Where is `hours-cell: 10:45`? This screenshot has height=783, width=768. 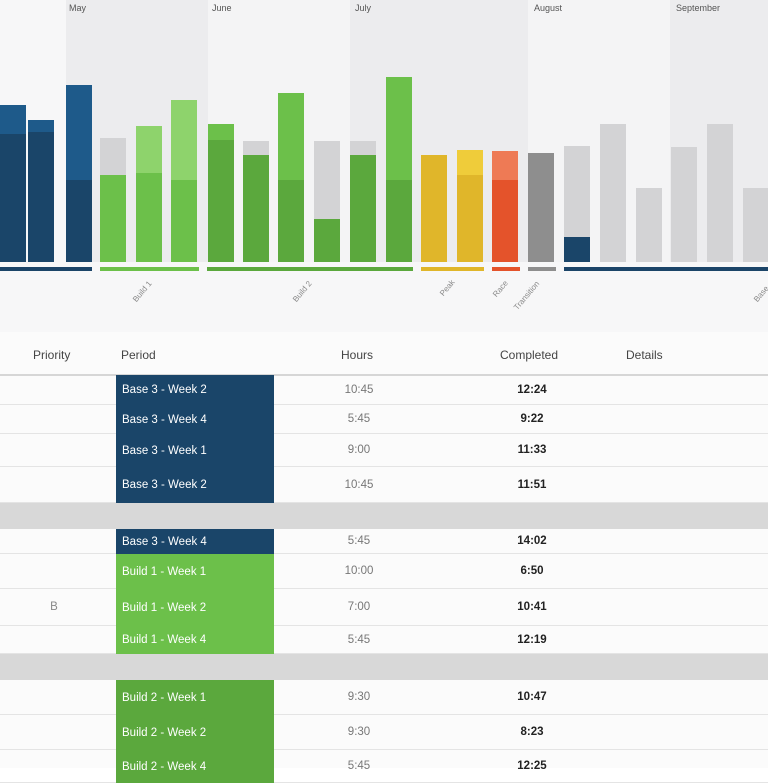 hours-cell: 10:45 is located at coordinates (359, 389).